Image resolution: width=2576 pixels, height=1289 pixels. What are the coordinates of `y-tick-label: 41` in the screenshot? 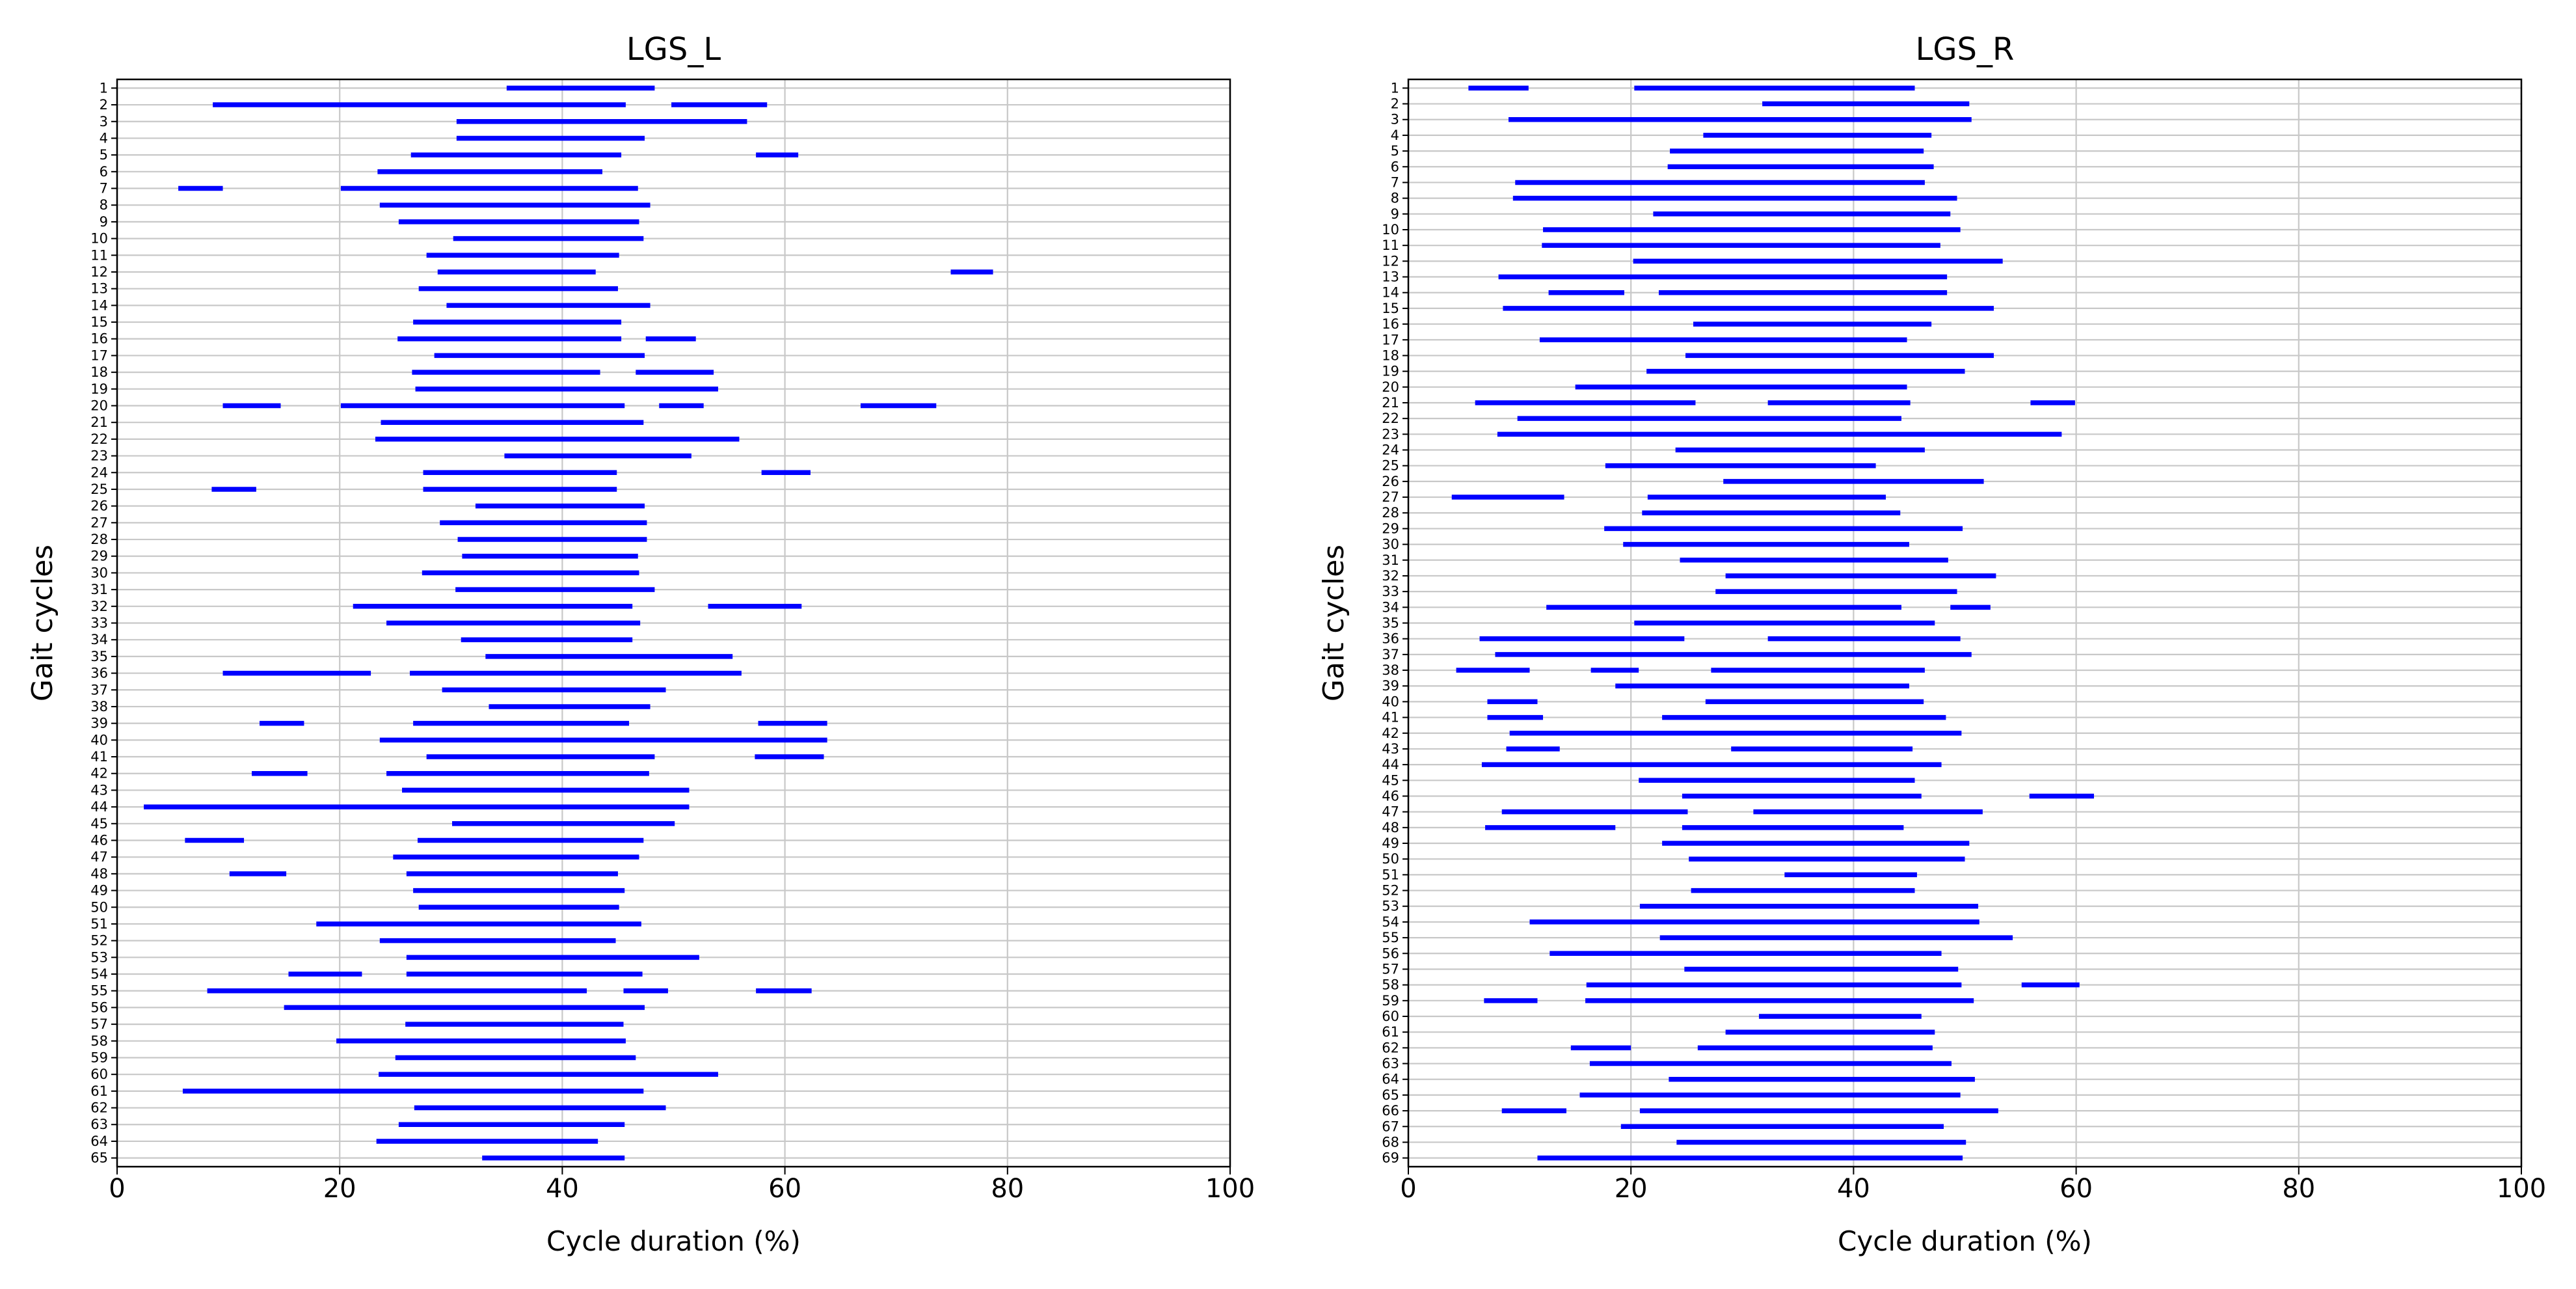 It's located at (99, 757).